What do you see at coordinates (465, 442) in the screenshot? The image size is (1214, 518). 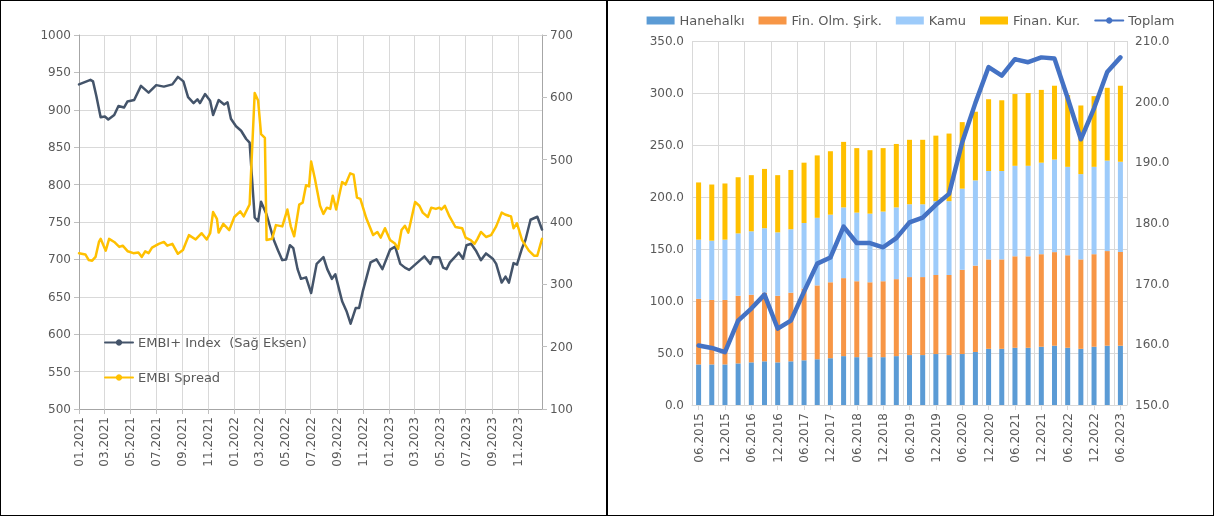 I see `x-tick-label: 07.2023` at bounding box center [465, 442].